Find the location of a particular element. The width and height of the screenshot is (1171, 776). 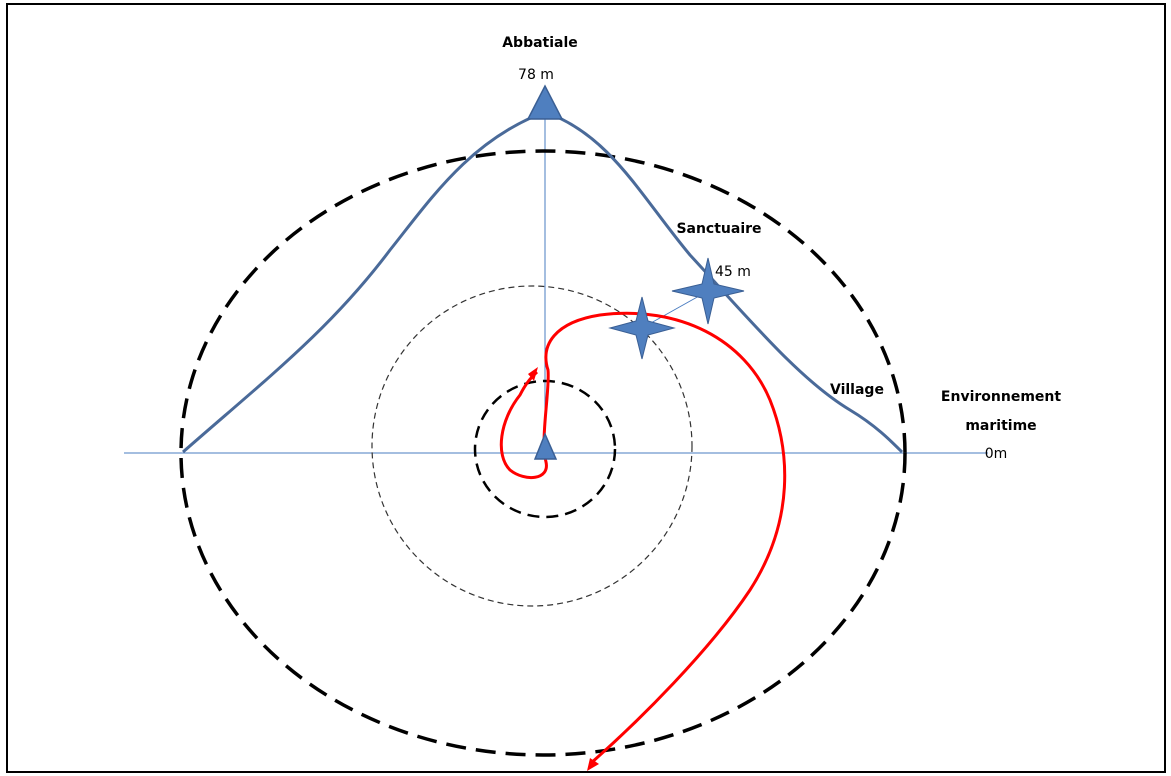

path-arrowhead-start is located at coordinates (533, 374).